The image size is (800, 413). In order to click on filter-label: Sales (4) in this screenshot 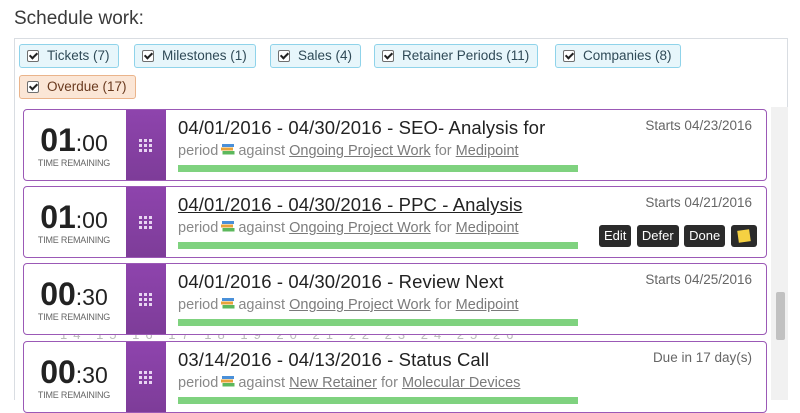, I will do `click(325, 55)`.